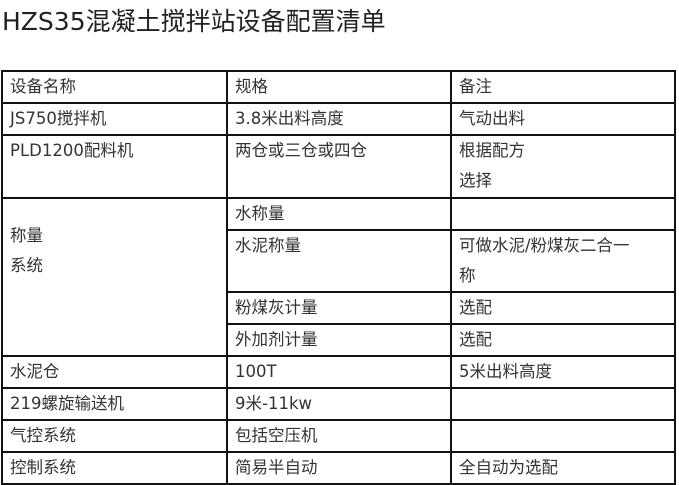  What do you see at coordinates (114, 468) in the screenshot?
I see `table-cell: 控制系统` at bounding box center [114, 468].